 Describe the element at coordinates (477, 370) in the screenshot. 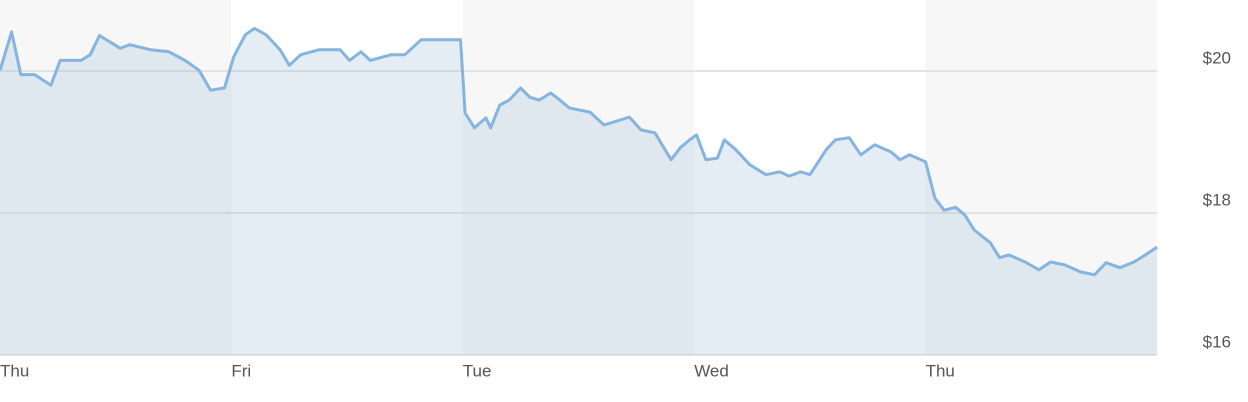

I see `x-tick-label: Tue` at that location.